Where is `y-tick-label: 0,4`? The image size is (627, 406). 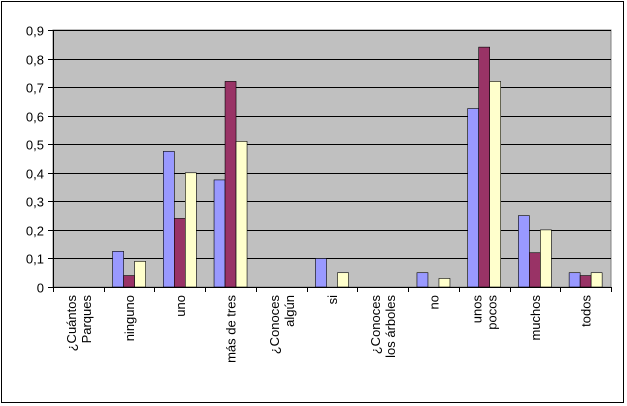
y-tick-label: 0,4 is located at coordinates (35, 174).